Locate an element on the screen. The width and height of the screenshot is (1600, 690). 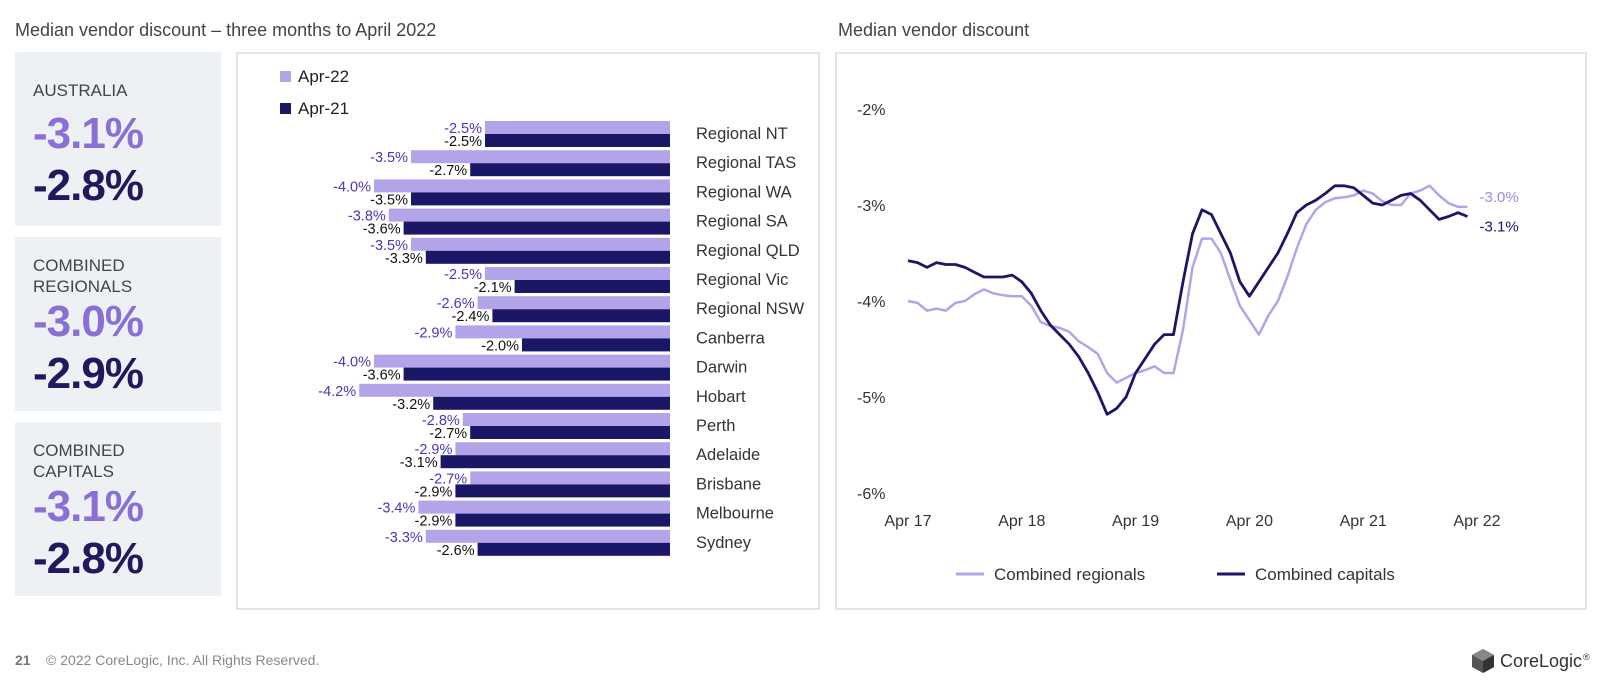
category-label: Perth is located at coordinates (715, 426).